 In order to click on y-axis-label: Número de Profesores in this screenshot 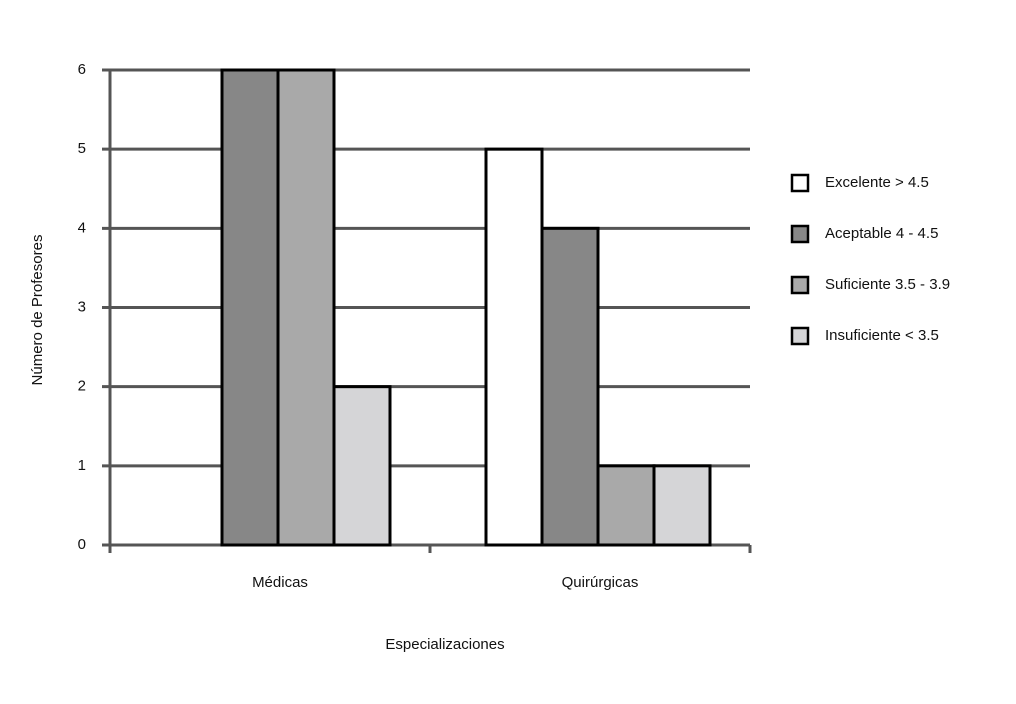, I will do `click(37, 310)`.